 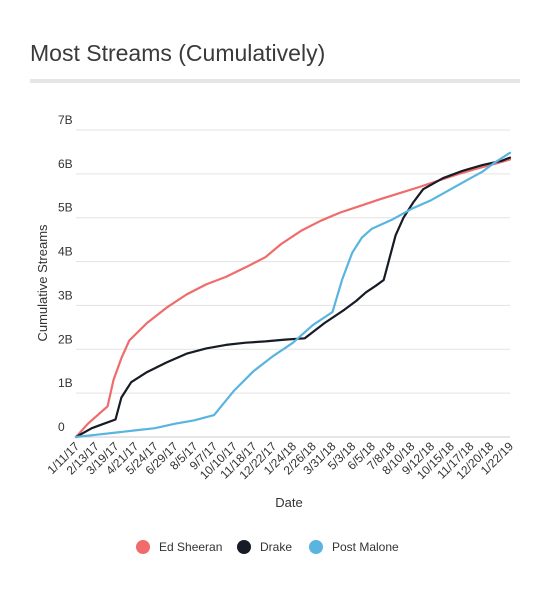 What do you see at coordinates (65, 120) in the screenshot?
I see `y-tick-label: 7B` at bounding box center [65, 120].